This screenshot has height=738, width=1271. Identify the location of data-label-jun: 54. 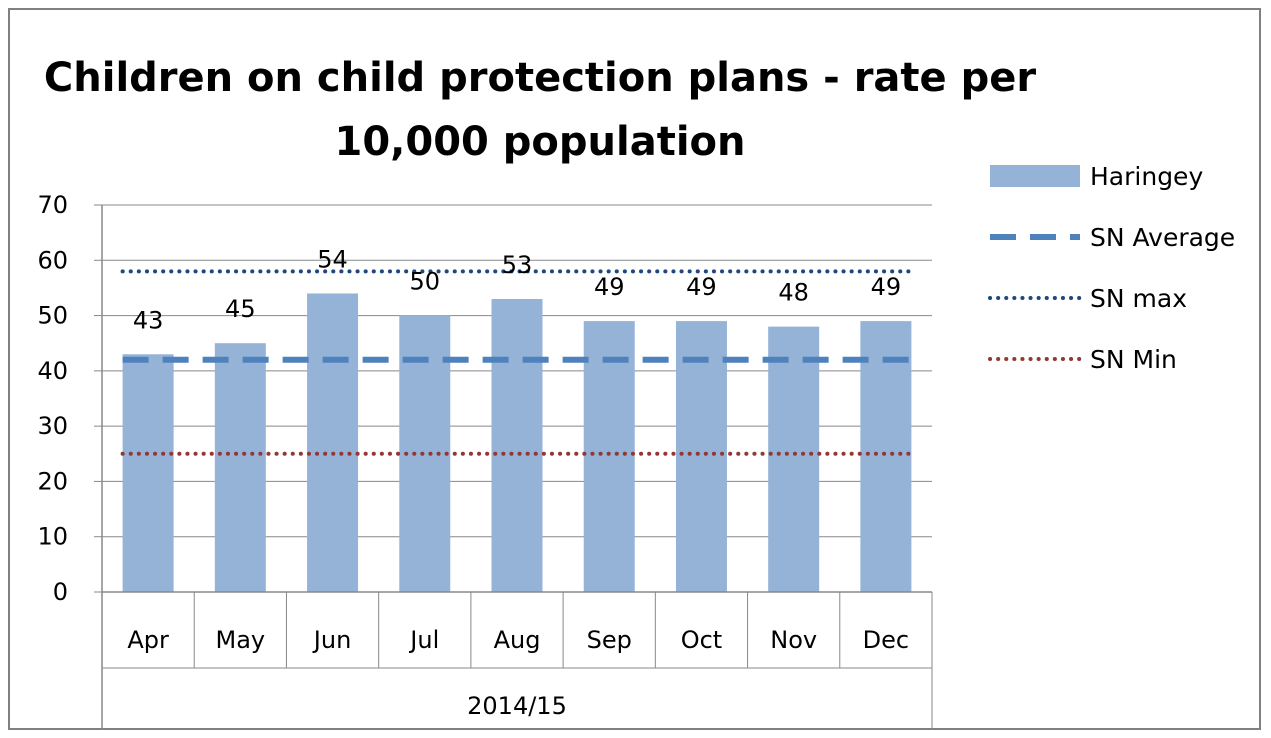
(332, 259).